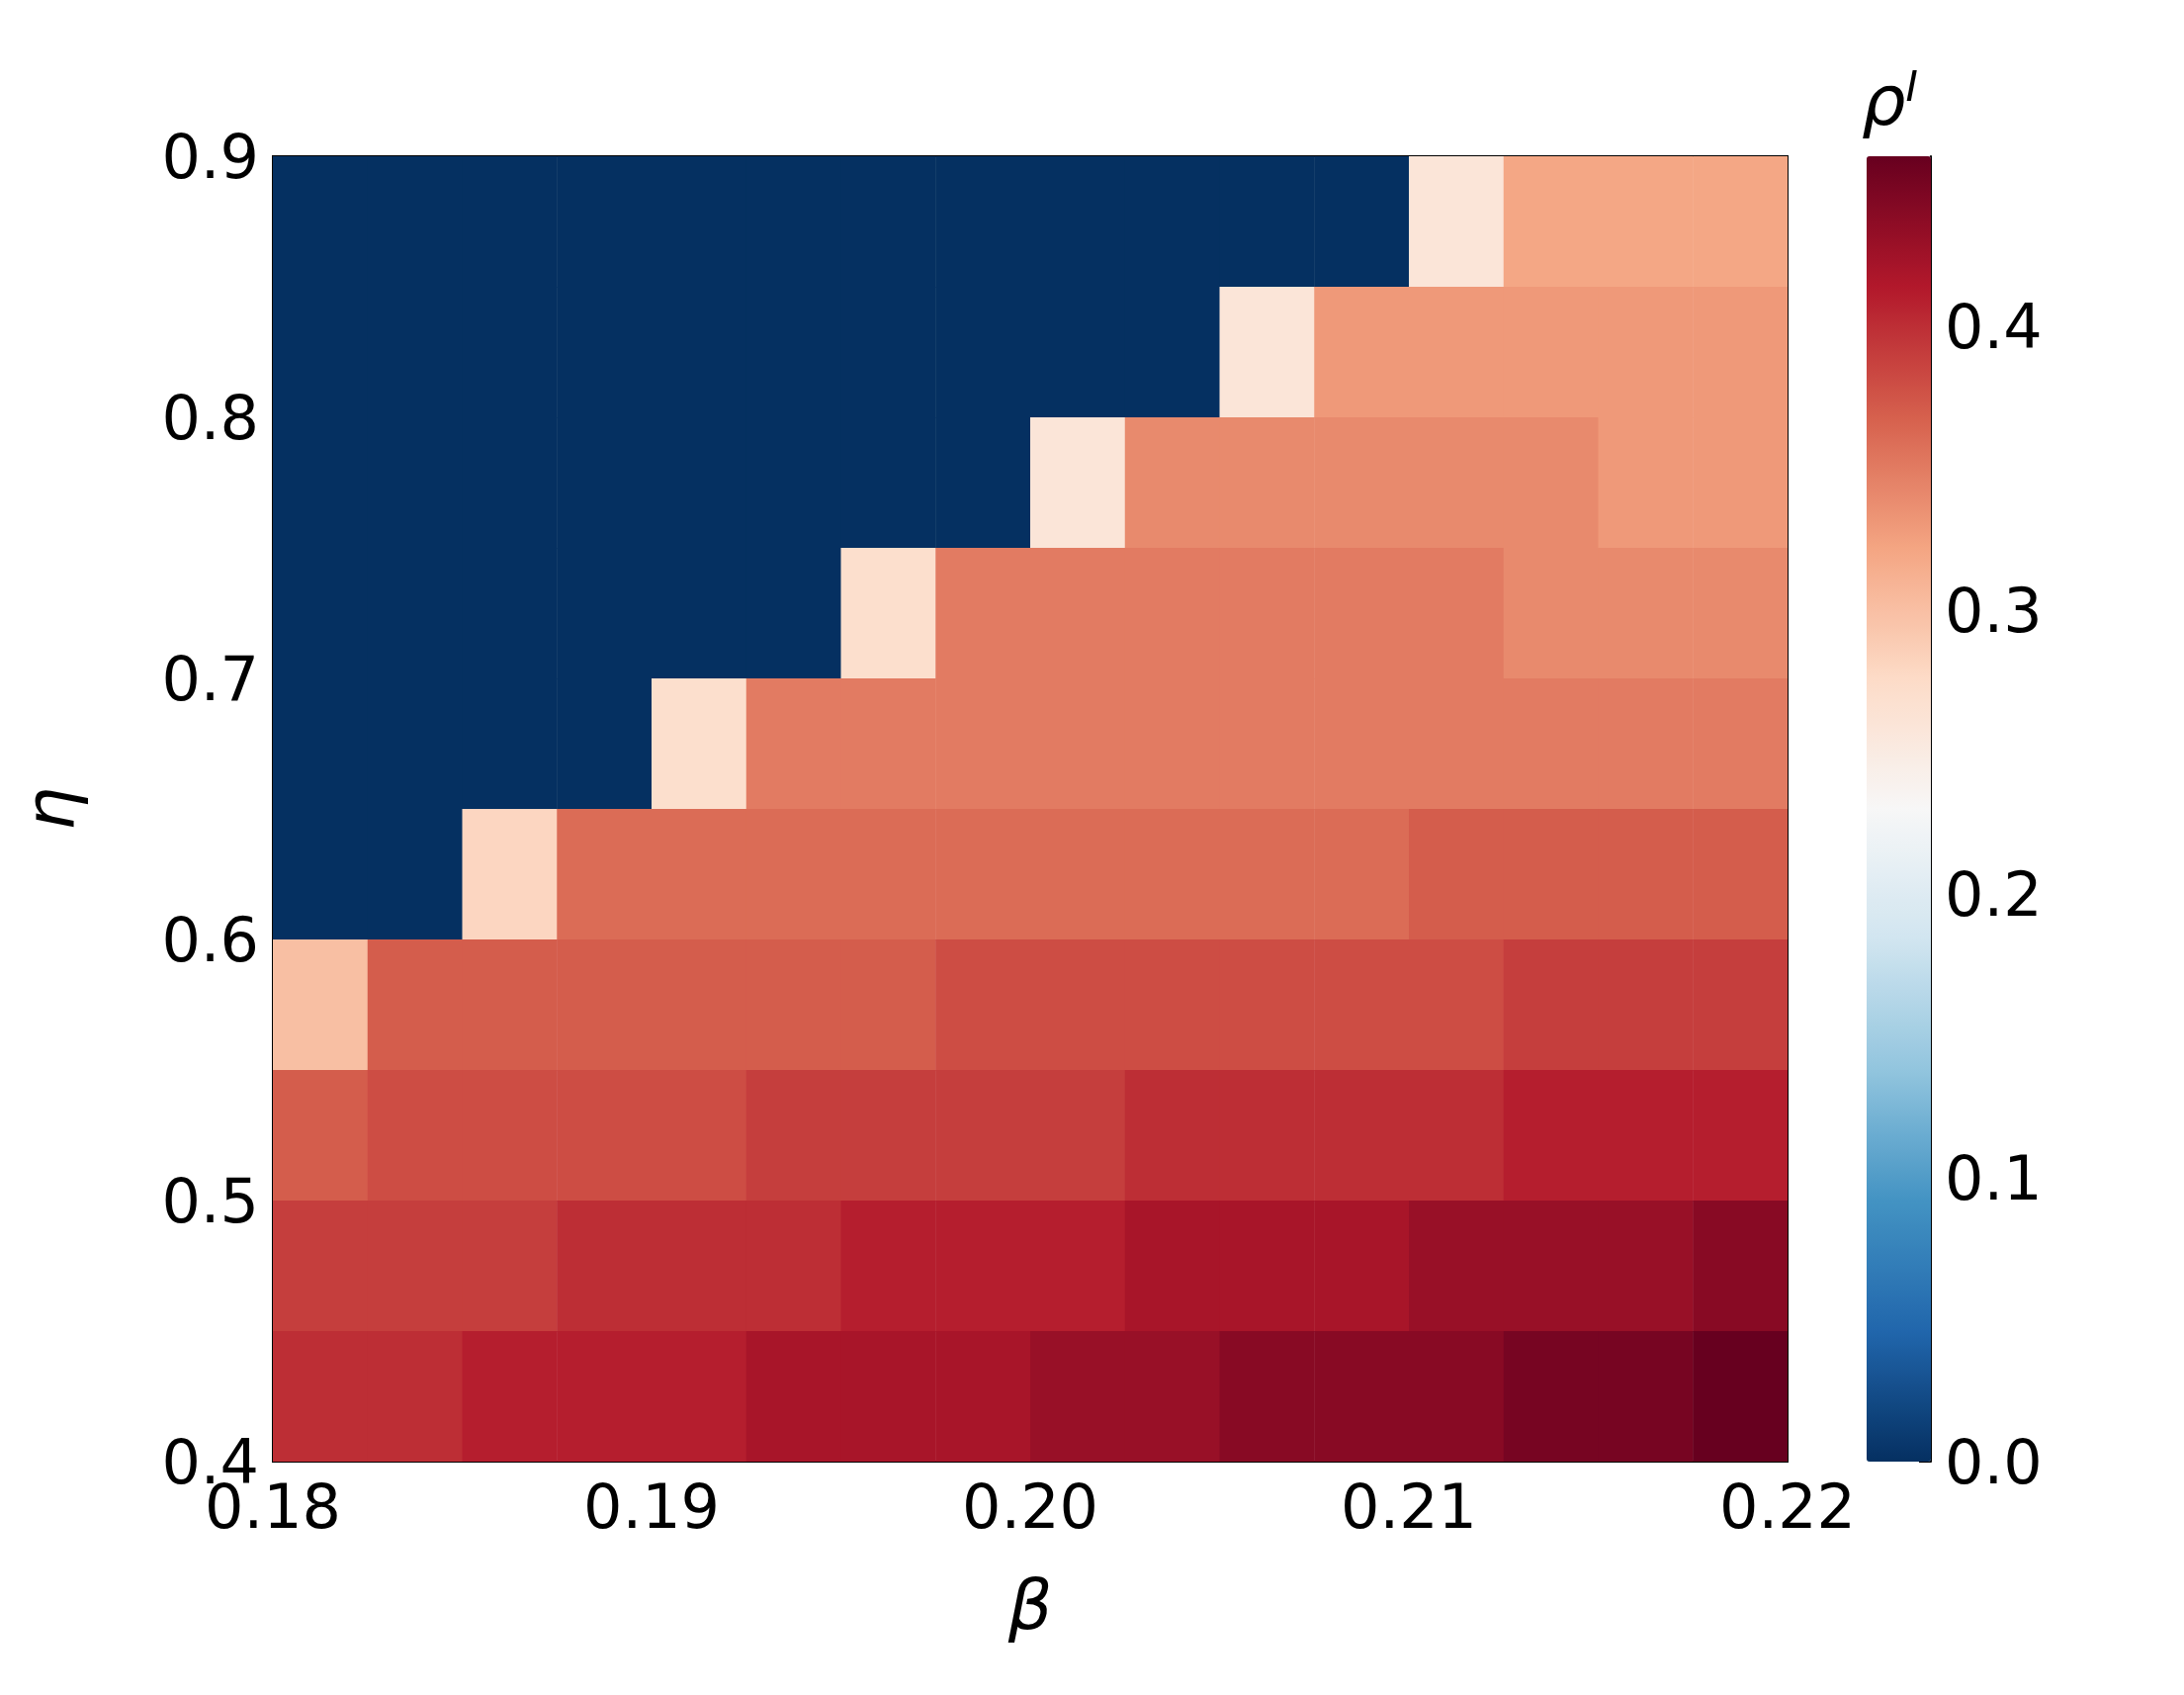  Describe the element at coordinates (50, 809) in the screenshot. I see `y-axis-title: η` at that location.